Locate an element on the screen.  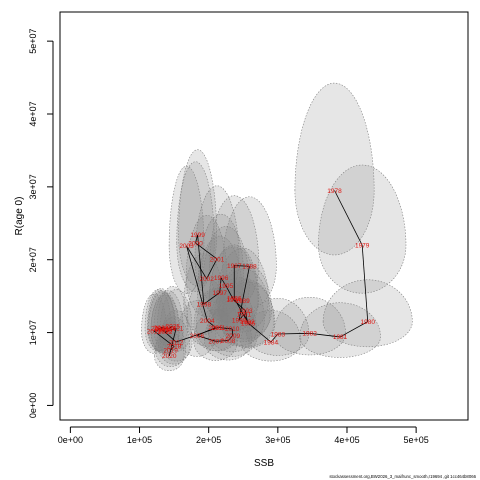
year-label-2020: 2020 is located at coordinates (169, 356).